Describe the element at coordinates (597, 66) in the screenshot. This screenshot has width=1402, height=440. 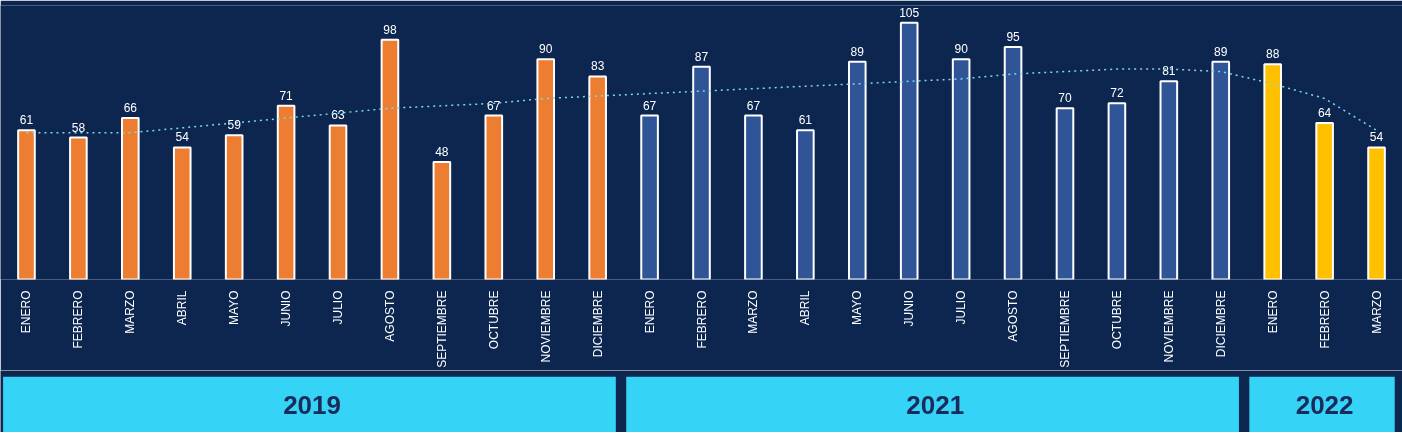
I see `data-label: 83` at that location.